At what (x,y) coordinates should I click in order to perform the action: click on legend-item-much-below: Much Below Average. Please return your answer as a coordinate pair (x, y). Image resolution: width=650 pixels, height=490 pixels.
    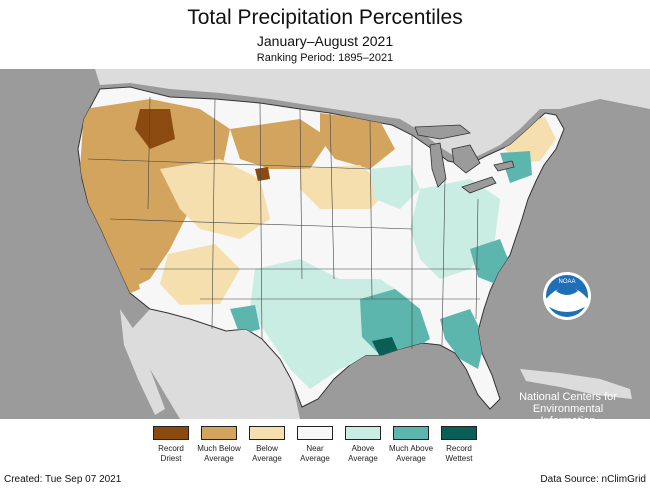
    Looking at the image, I should click on (219, 445).